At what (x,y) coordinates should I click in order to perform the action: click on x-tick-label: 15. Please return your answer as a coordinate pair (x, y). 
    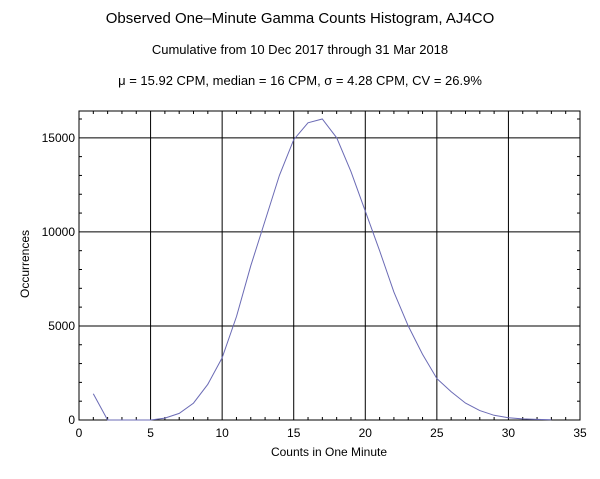
    Looking at the image, I should click on (294, 433).